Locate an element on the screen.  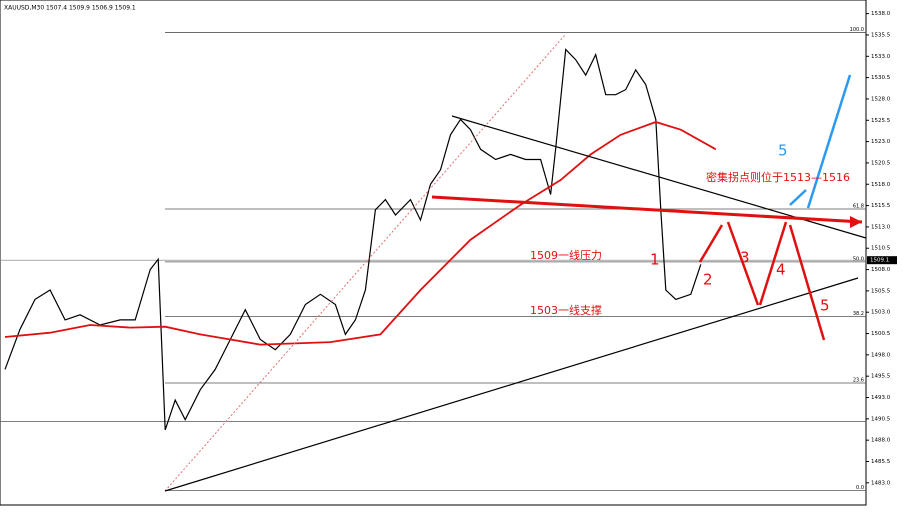
y-tick-label: 1500.5 is located at coordinates (881, 334).